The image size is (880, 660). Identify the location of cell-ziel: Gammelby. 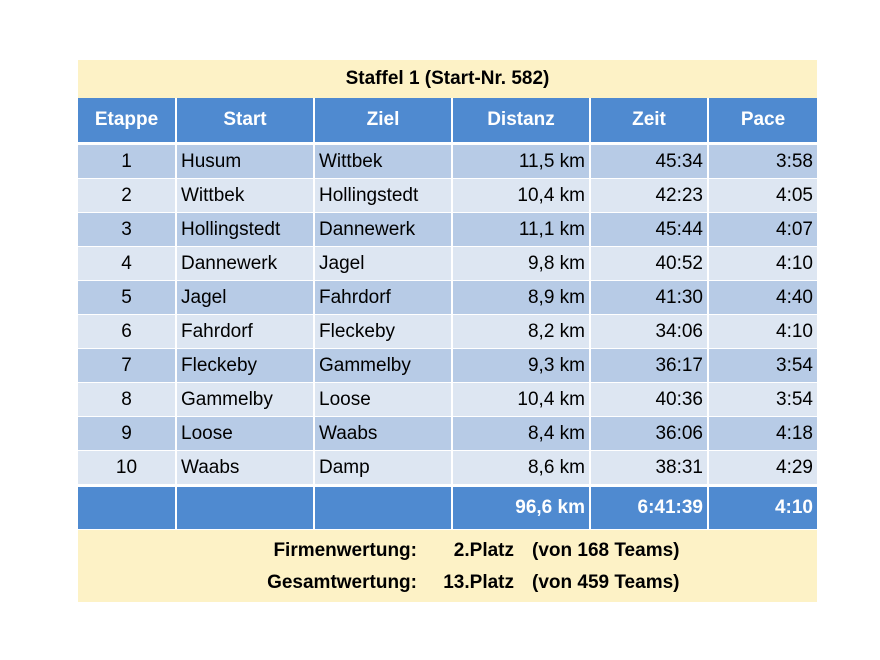
(383, 365).